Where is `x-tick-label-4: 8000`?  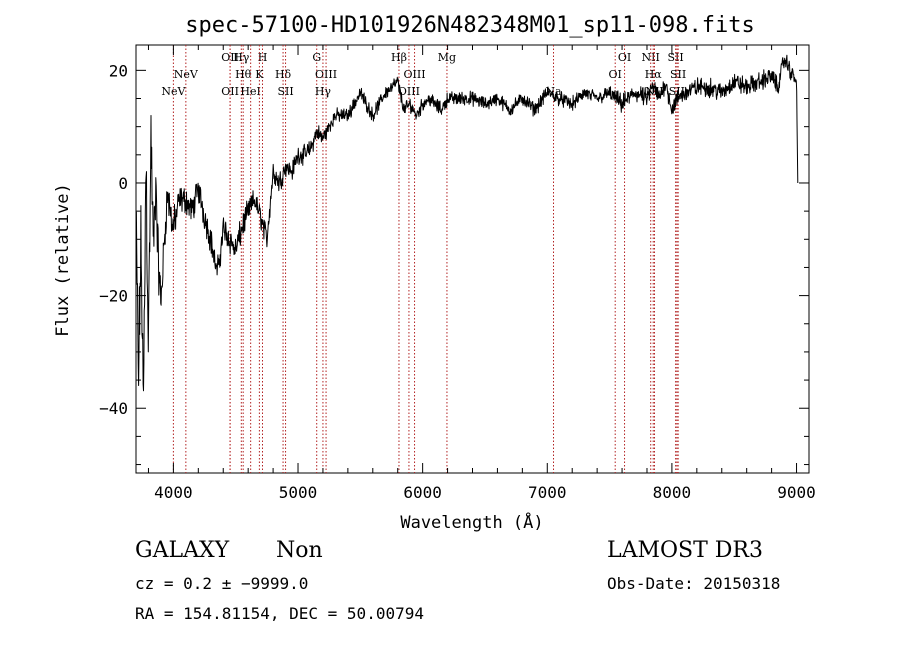
x-tick-label-4: 8000 is located at coordinates (672, 492).